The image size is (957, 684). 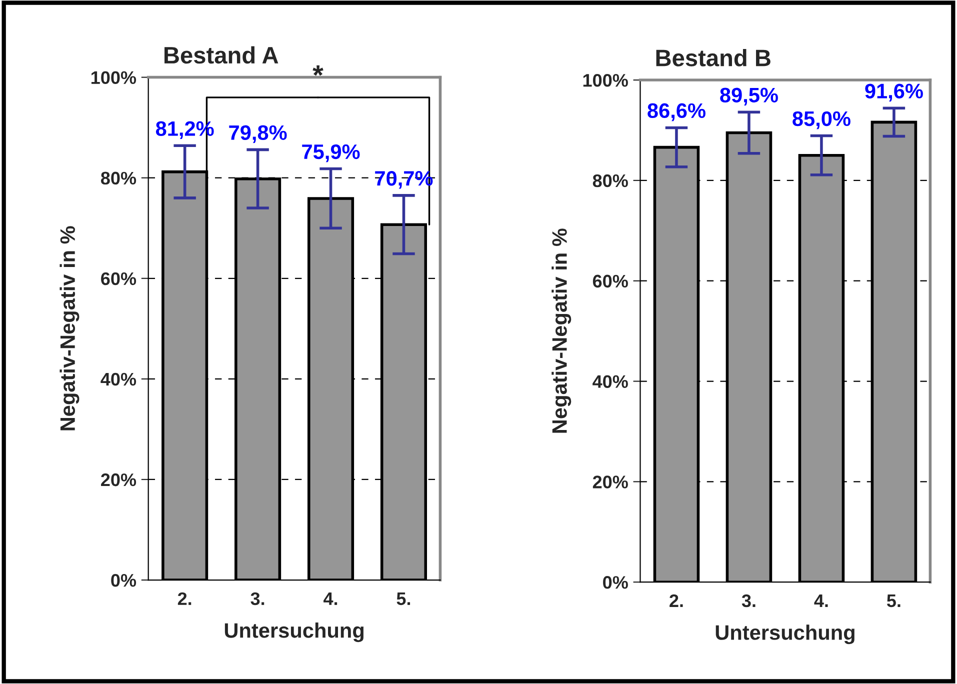 I want to click on chart-title: Bestand B, so click(x=713, y=57).